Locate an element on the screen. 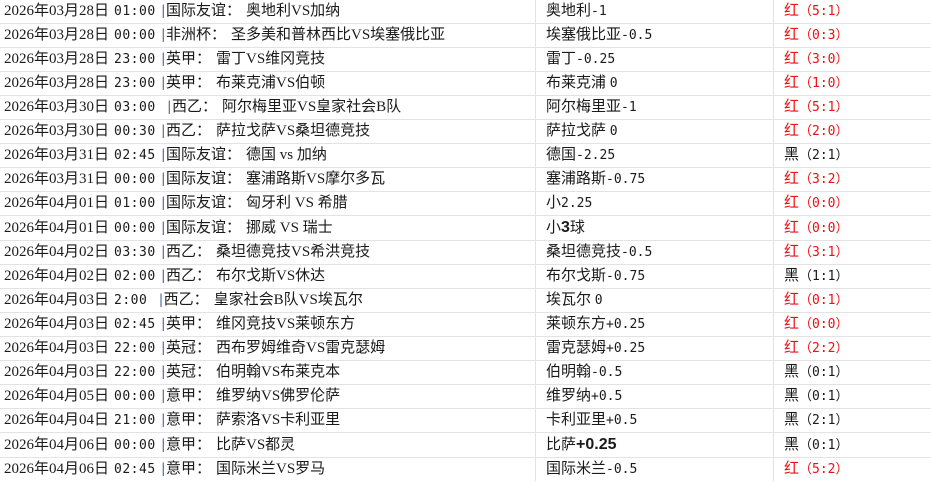 The width and height of the screenshot is (931, 483). pick-handicap: -0.5 is located at coordinates (637, 35).